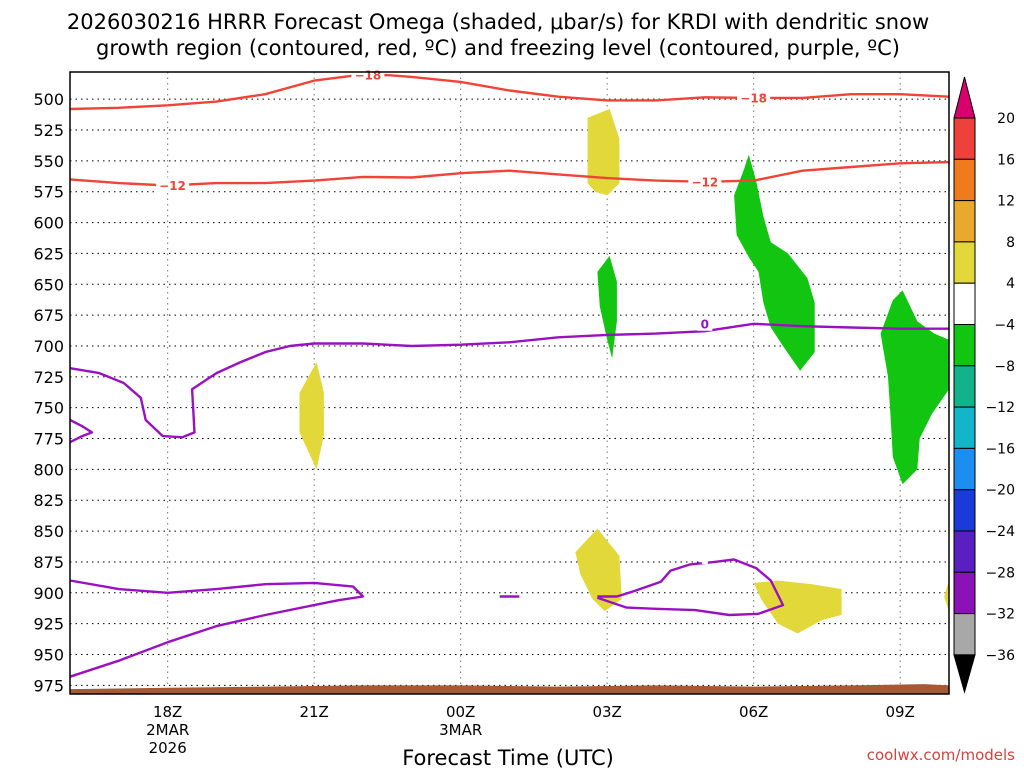  I want to click on colorbar-tick-label: −16, so click(1000, 449).